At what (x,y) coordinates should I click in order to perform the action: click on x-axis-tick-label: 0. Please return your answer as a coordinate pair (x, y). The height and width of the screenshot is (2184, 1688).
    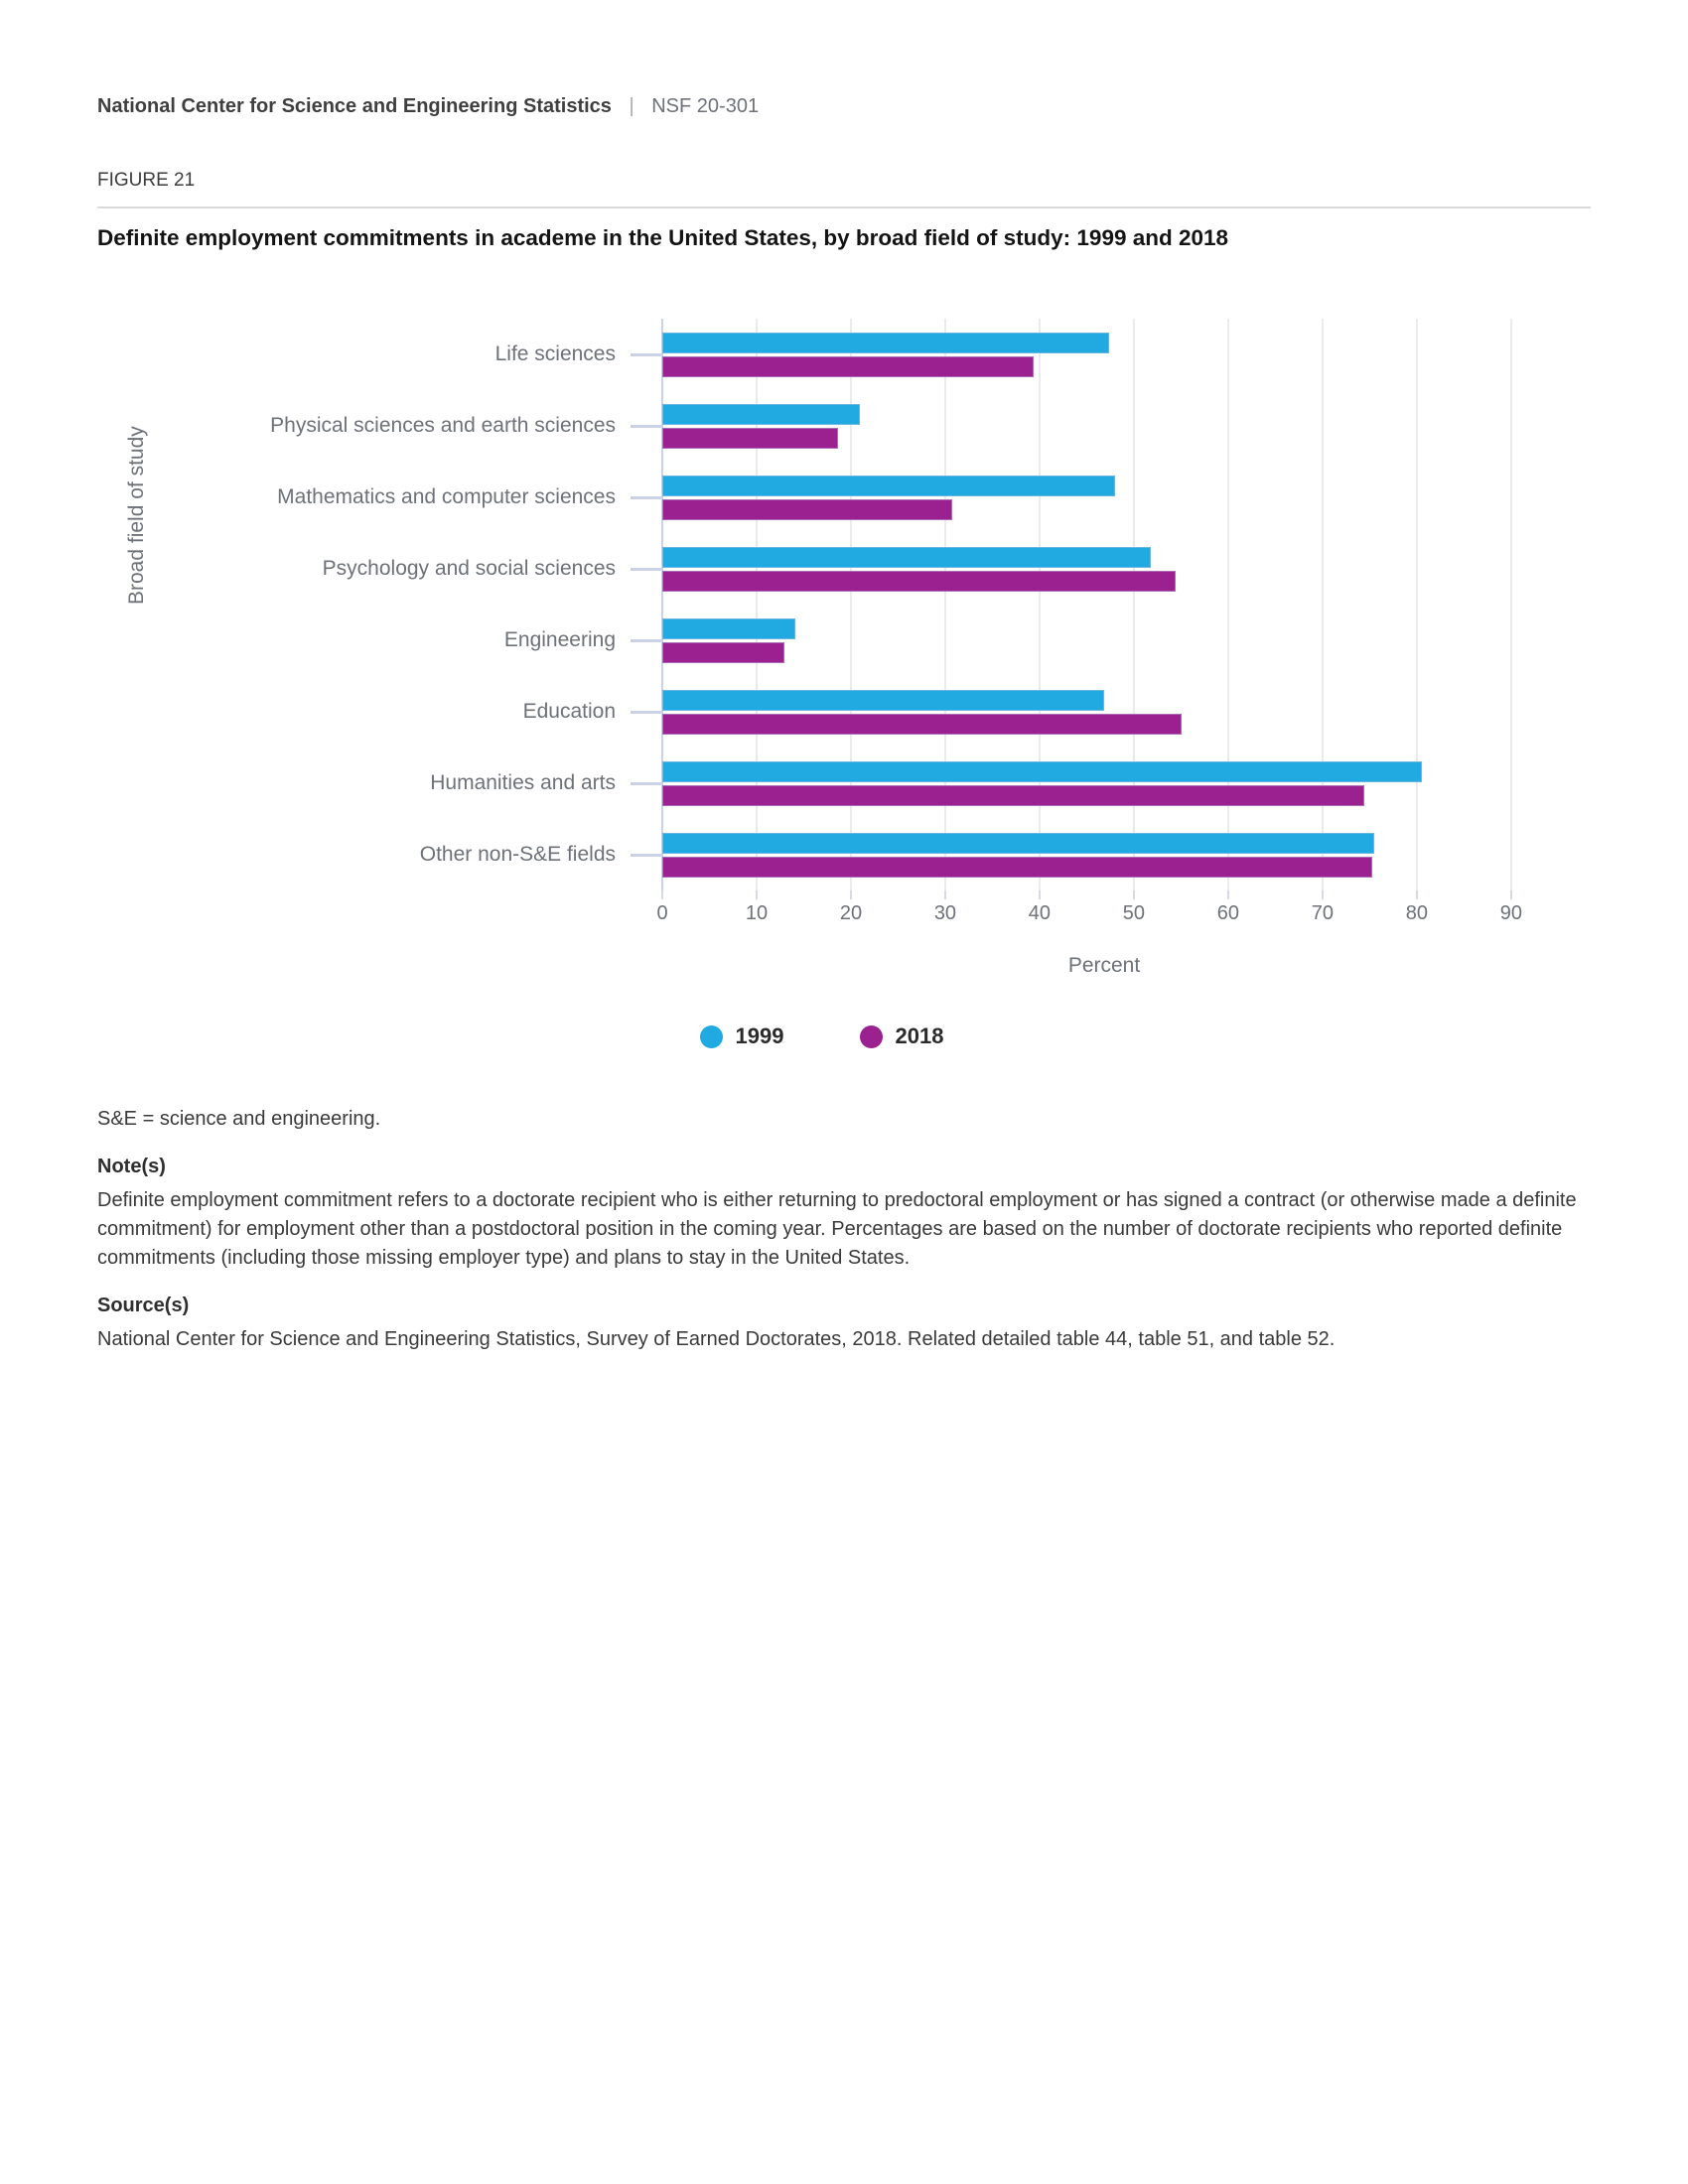
    Looking at the image, I should click on (662, 913).